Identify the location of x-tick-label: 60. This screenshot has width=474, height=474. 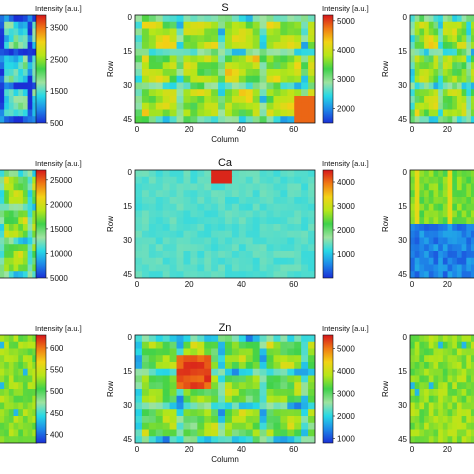
(293, 449).